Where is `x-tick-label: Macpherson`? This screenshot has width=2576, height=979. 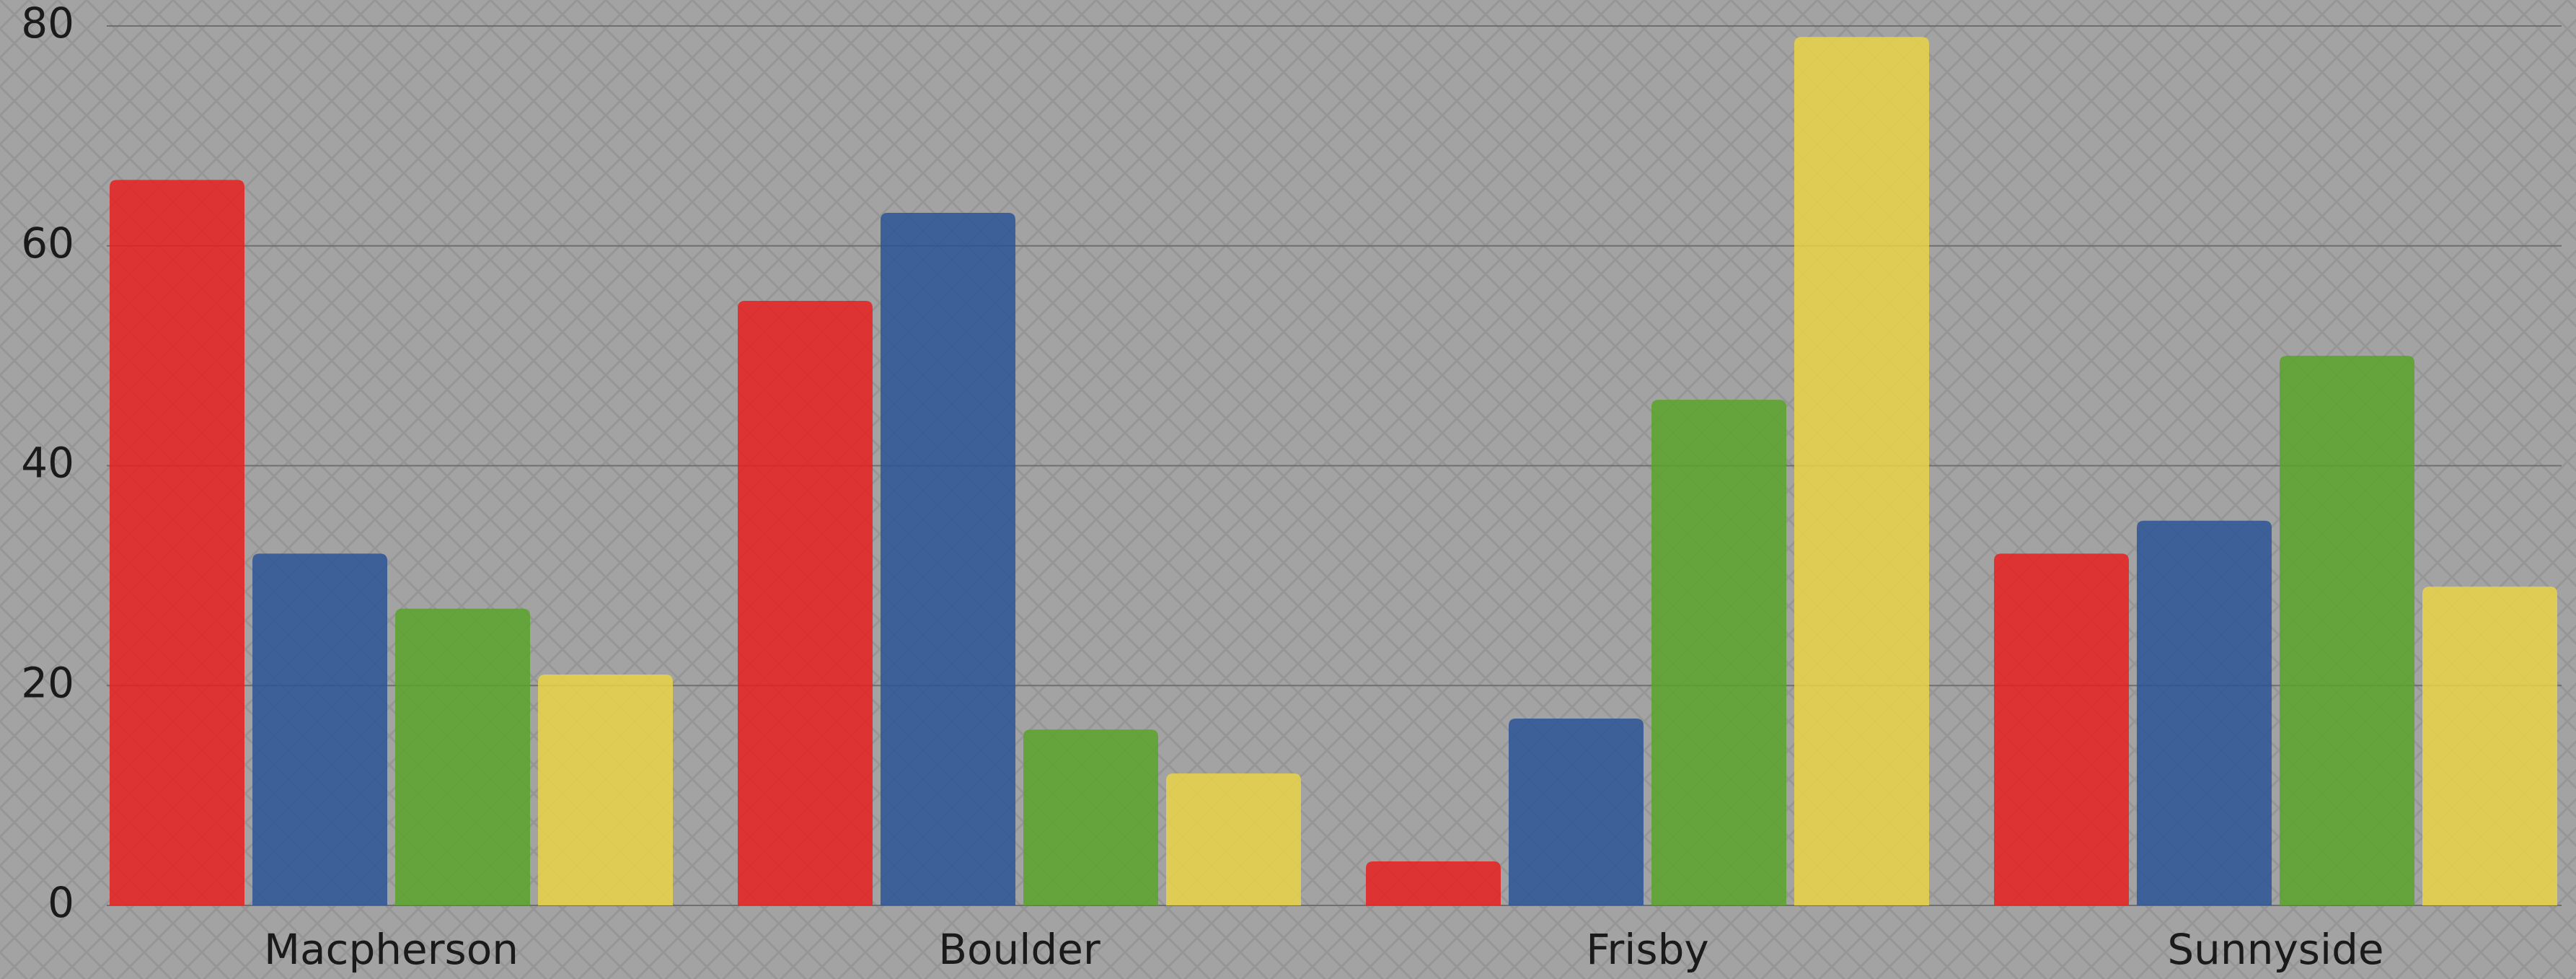
x-tick-label: Macpherson is located at coordinates (391, 949).